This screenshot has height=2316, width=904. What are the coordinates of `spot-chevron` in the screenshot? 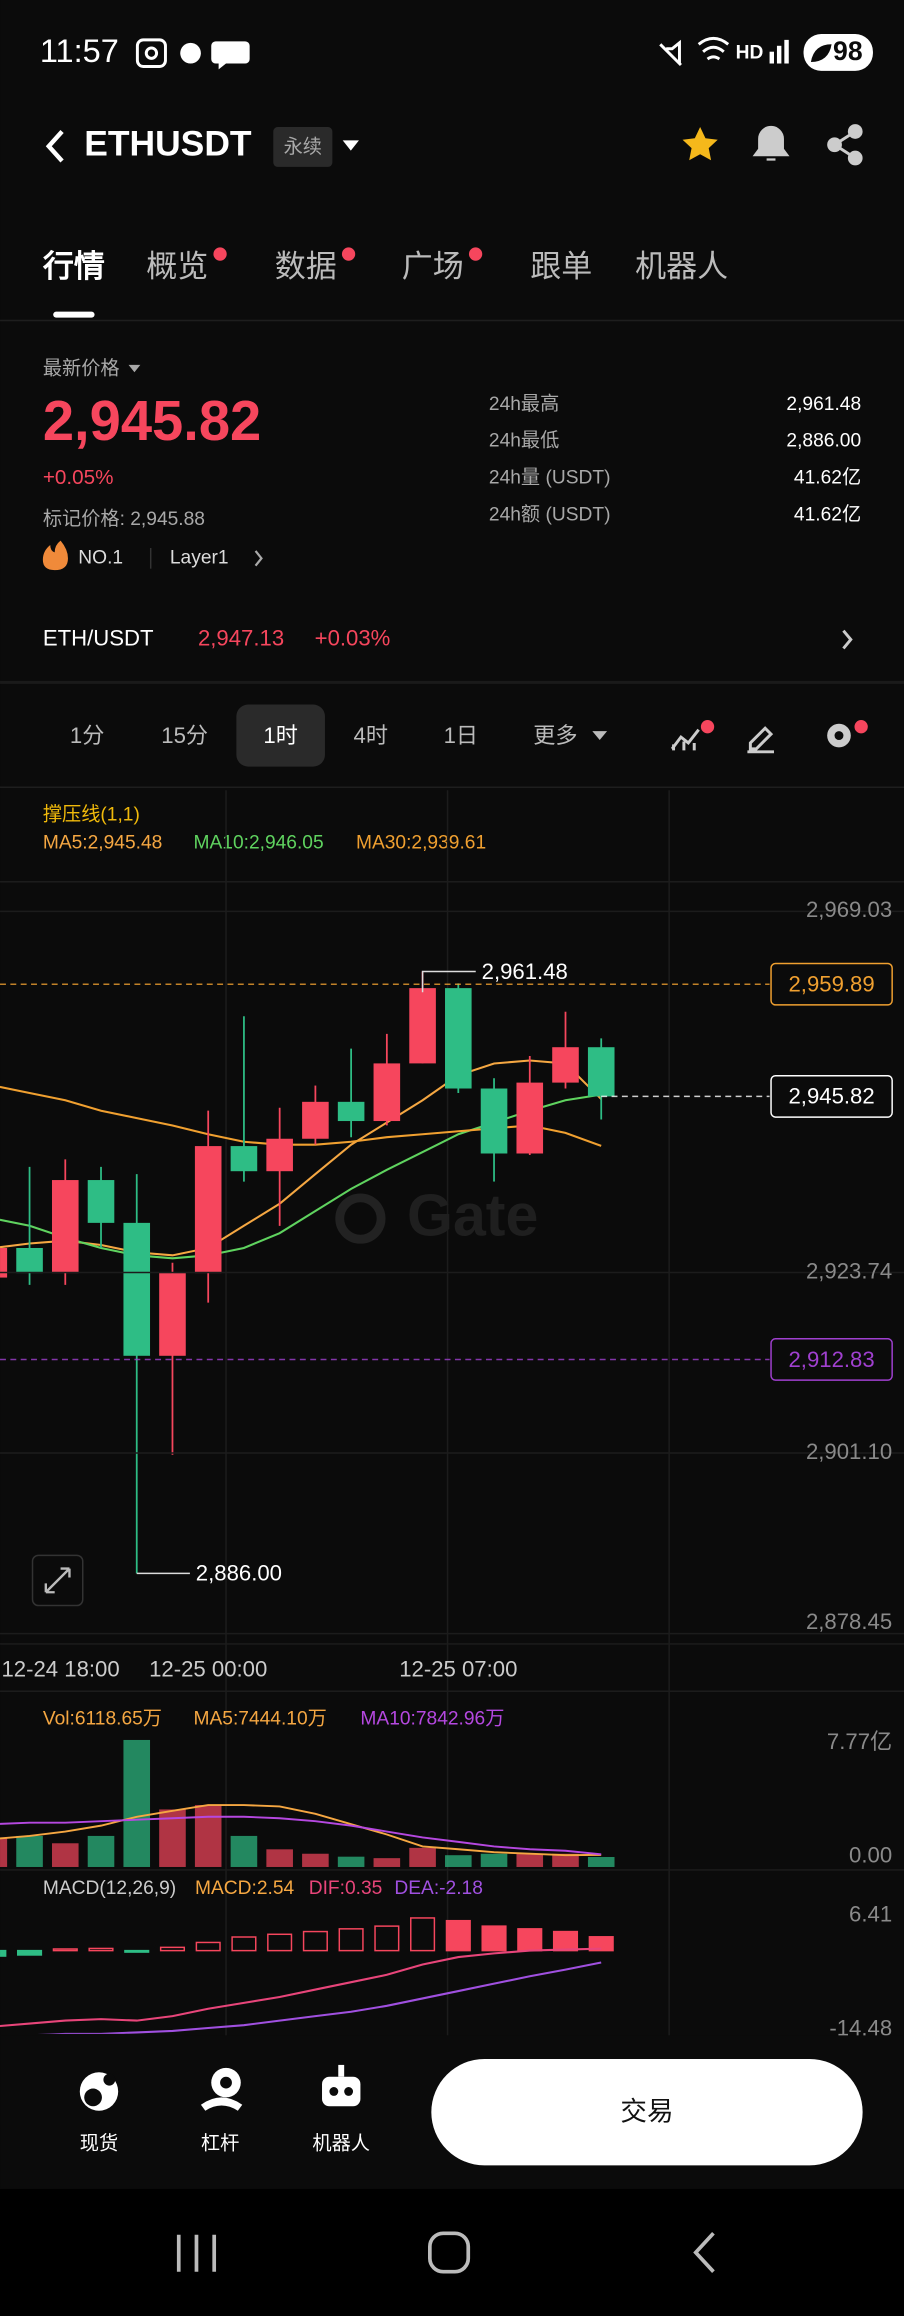 It's located at (847, 639).